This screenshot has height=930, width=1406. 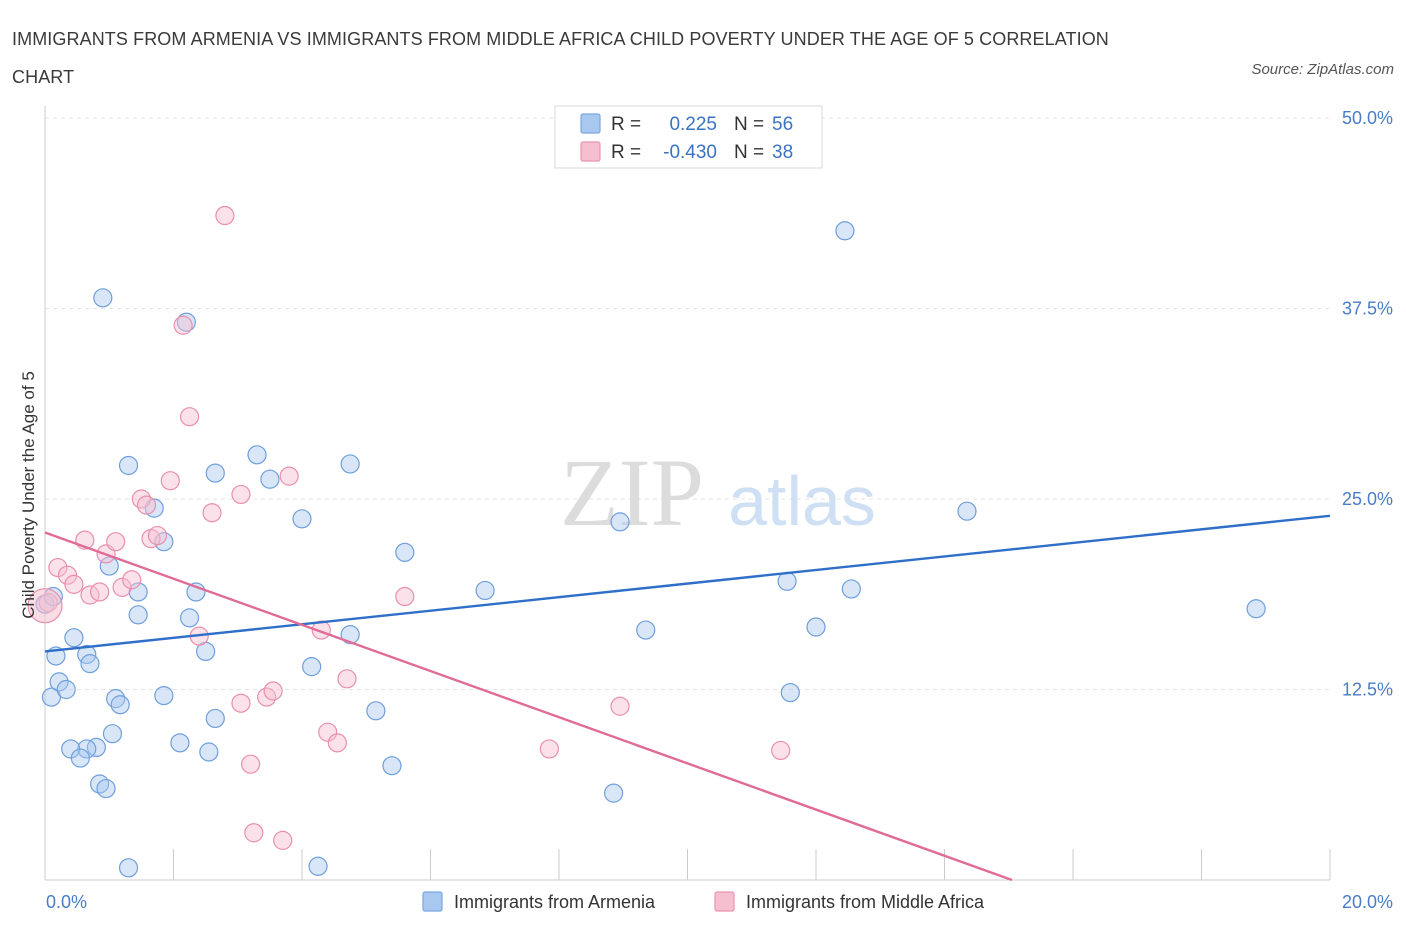 What do you see at coordinates (590, 123) in the screenshot?
I see `legend-swatch-armenia` at bounding box center [590, 123].